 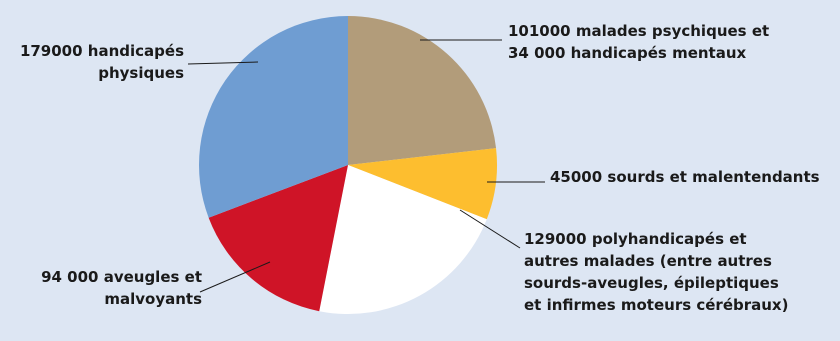 What do you see at coordinates (638, 31) in the screenshot?
I see `slice-label-line: 101000 malades psychiques et` at bounding box center [638, 31].